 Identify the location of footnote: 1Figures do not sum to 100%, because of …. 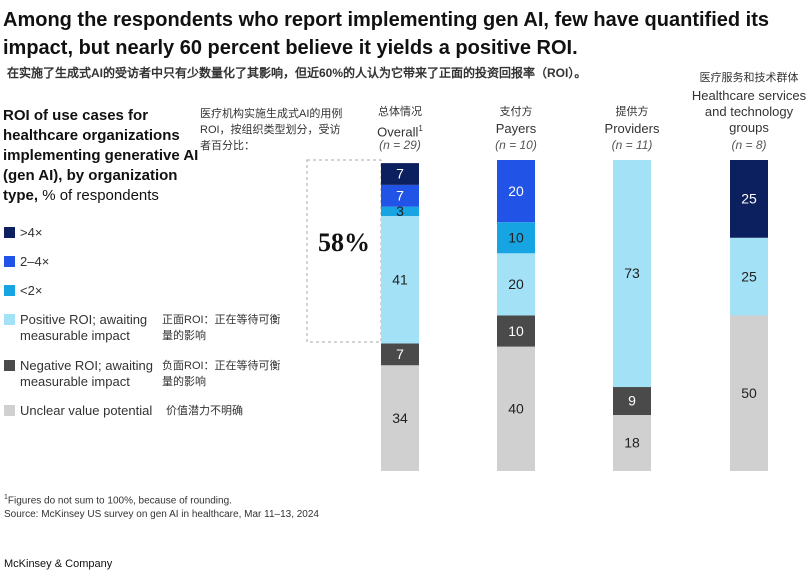
(118, 500).